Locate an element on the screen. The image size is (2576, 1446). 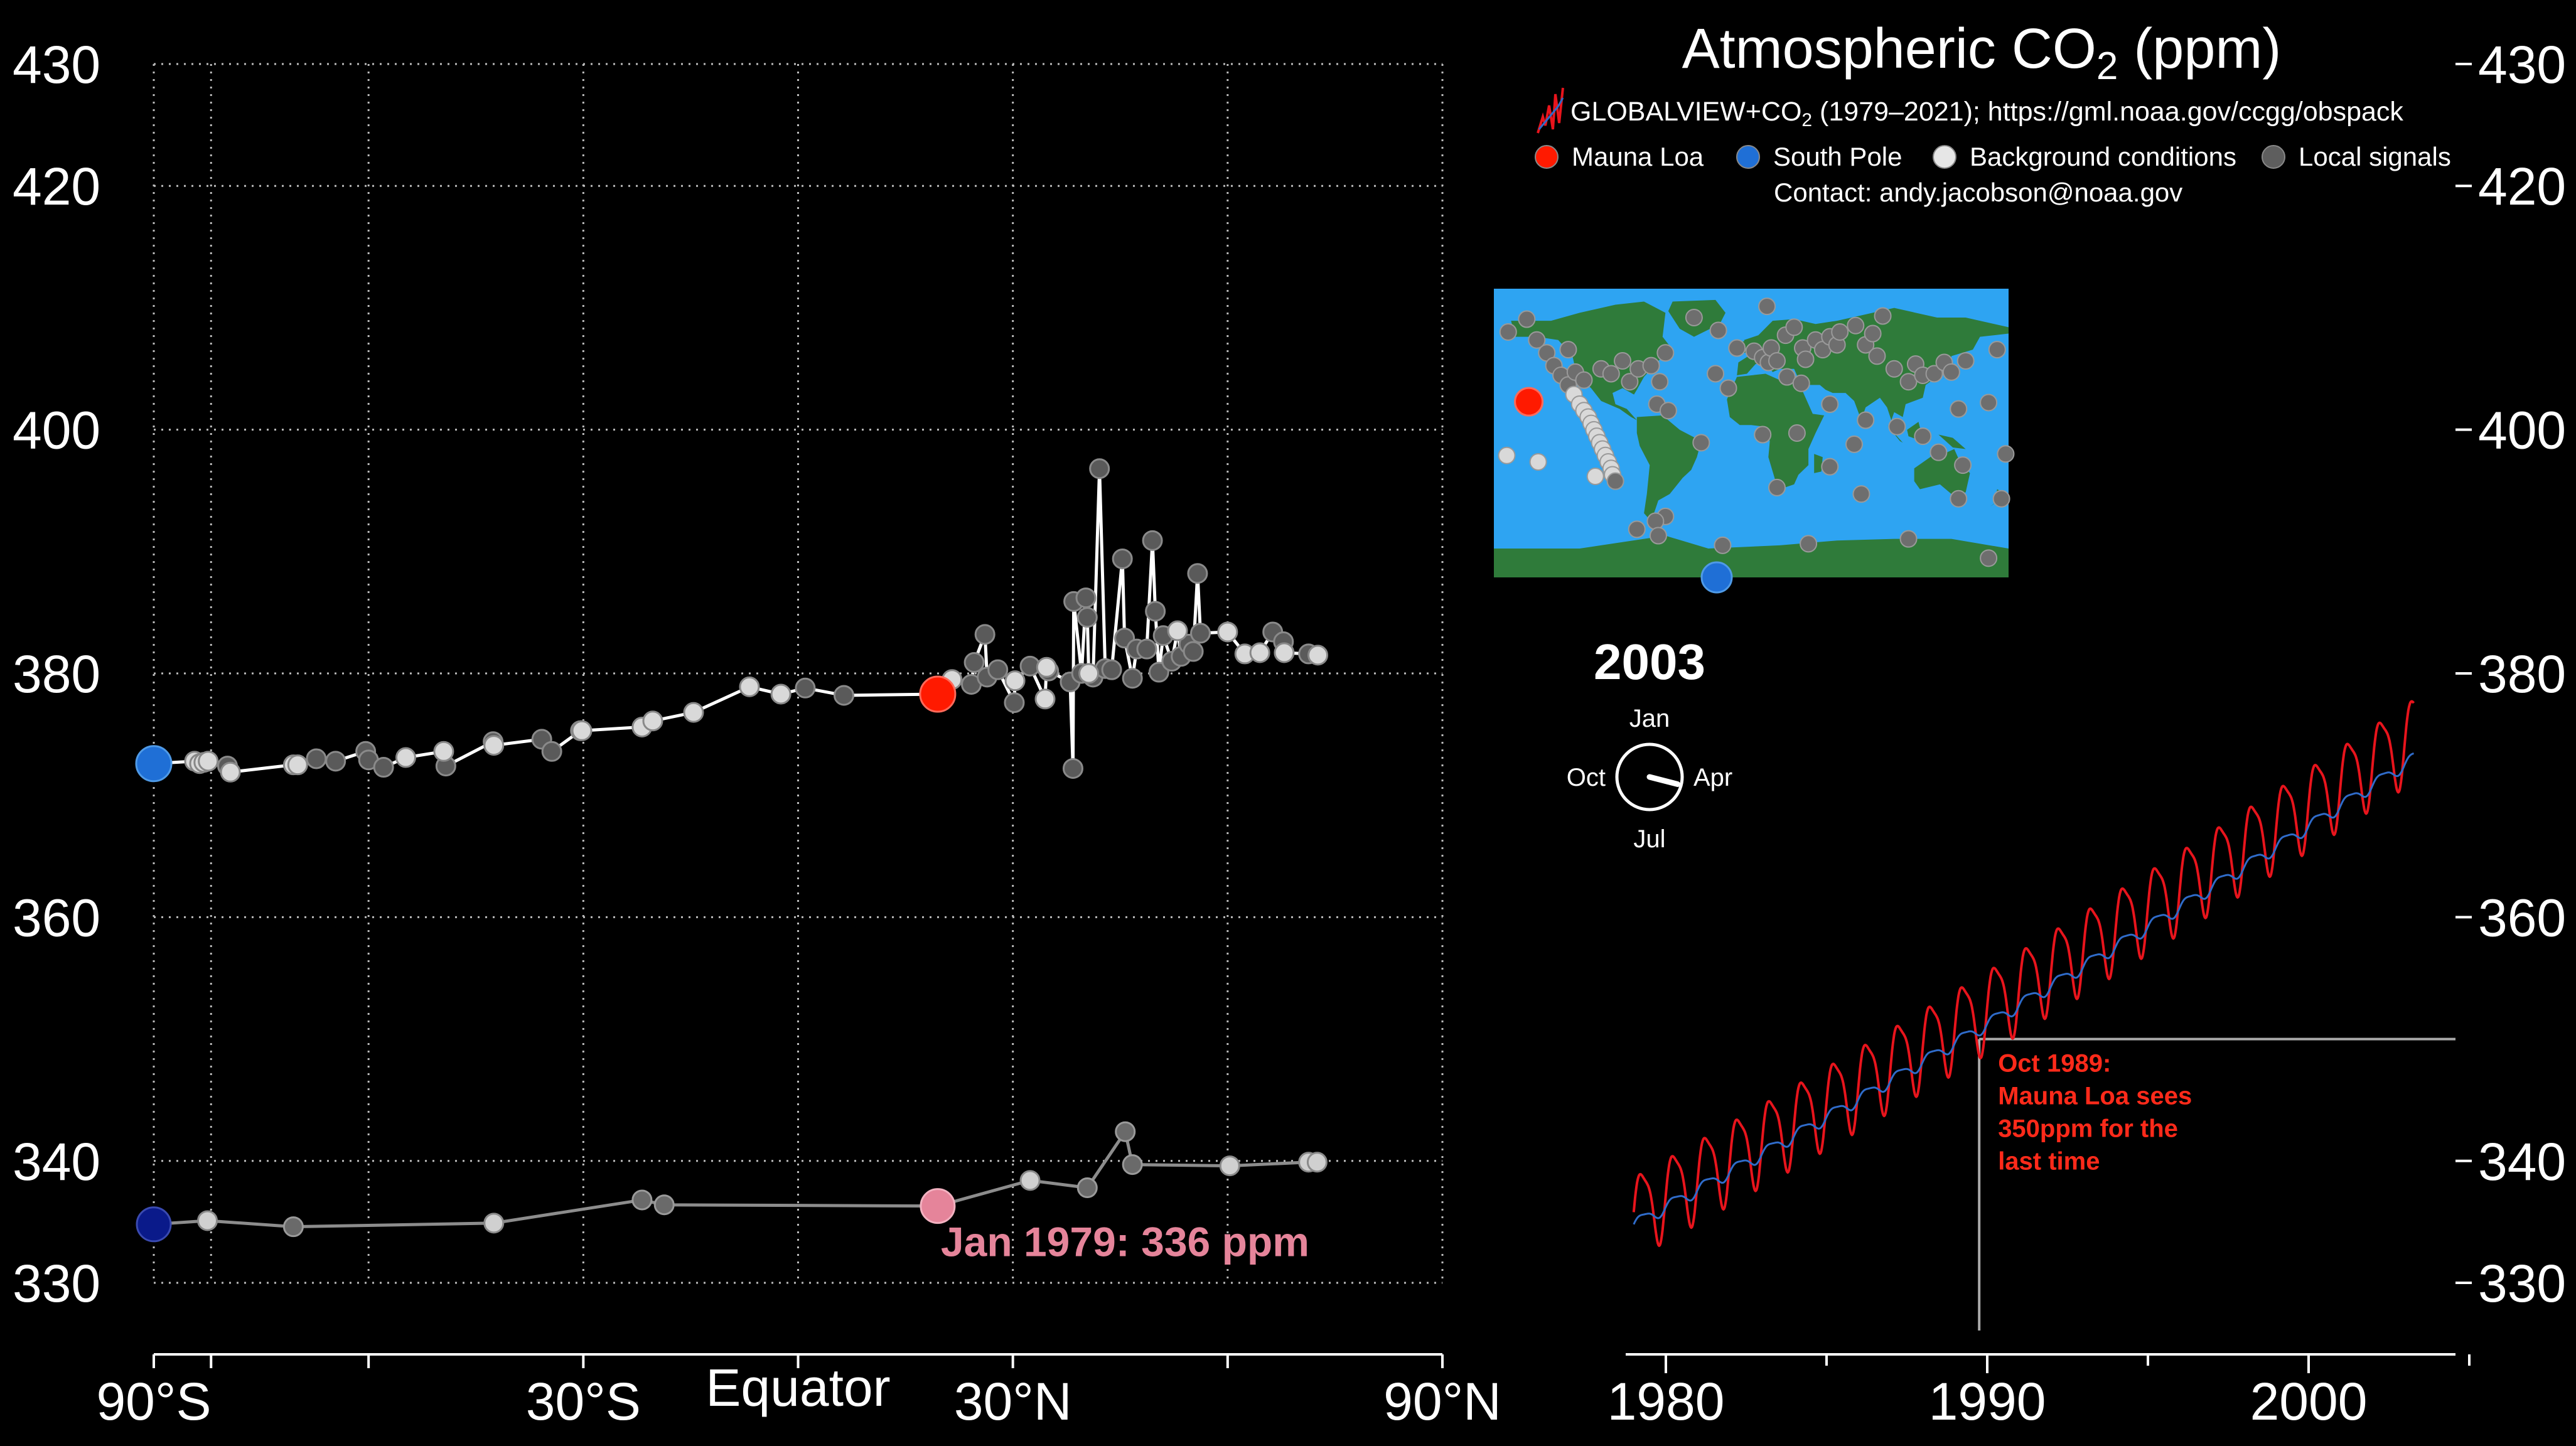
right-y-tick-label: 380 is located at coordinates (2522, 674).